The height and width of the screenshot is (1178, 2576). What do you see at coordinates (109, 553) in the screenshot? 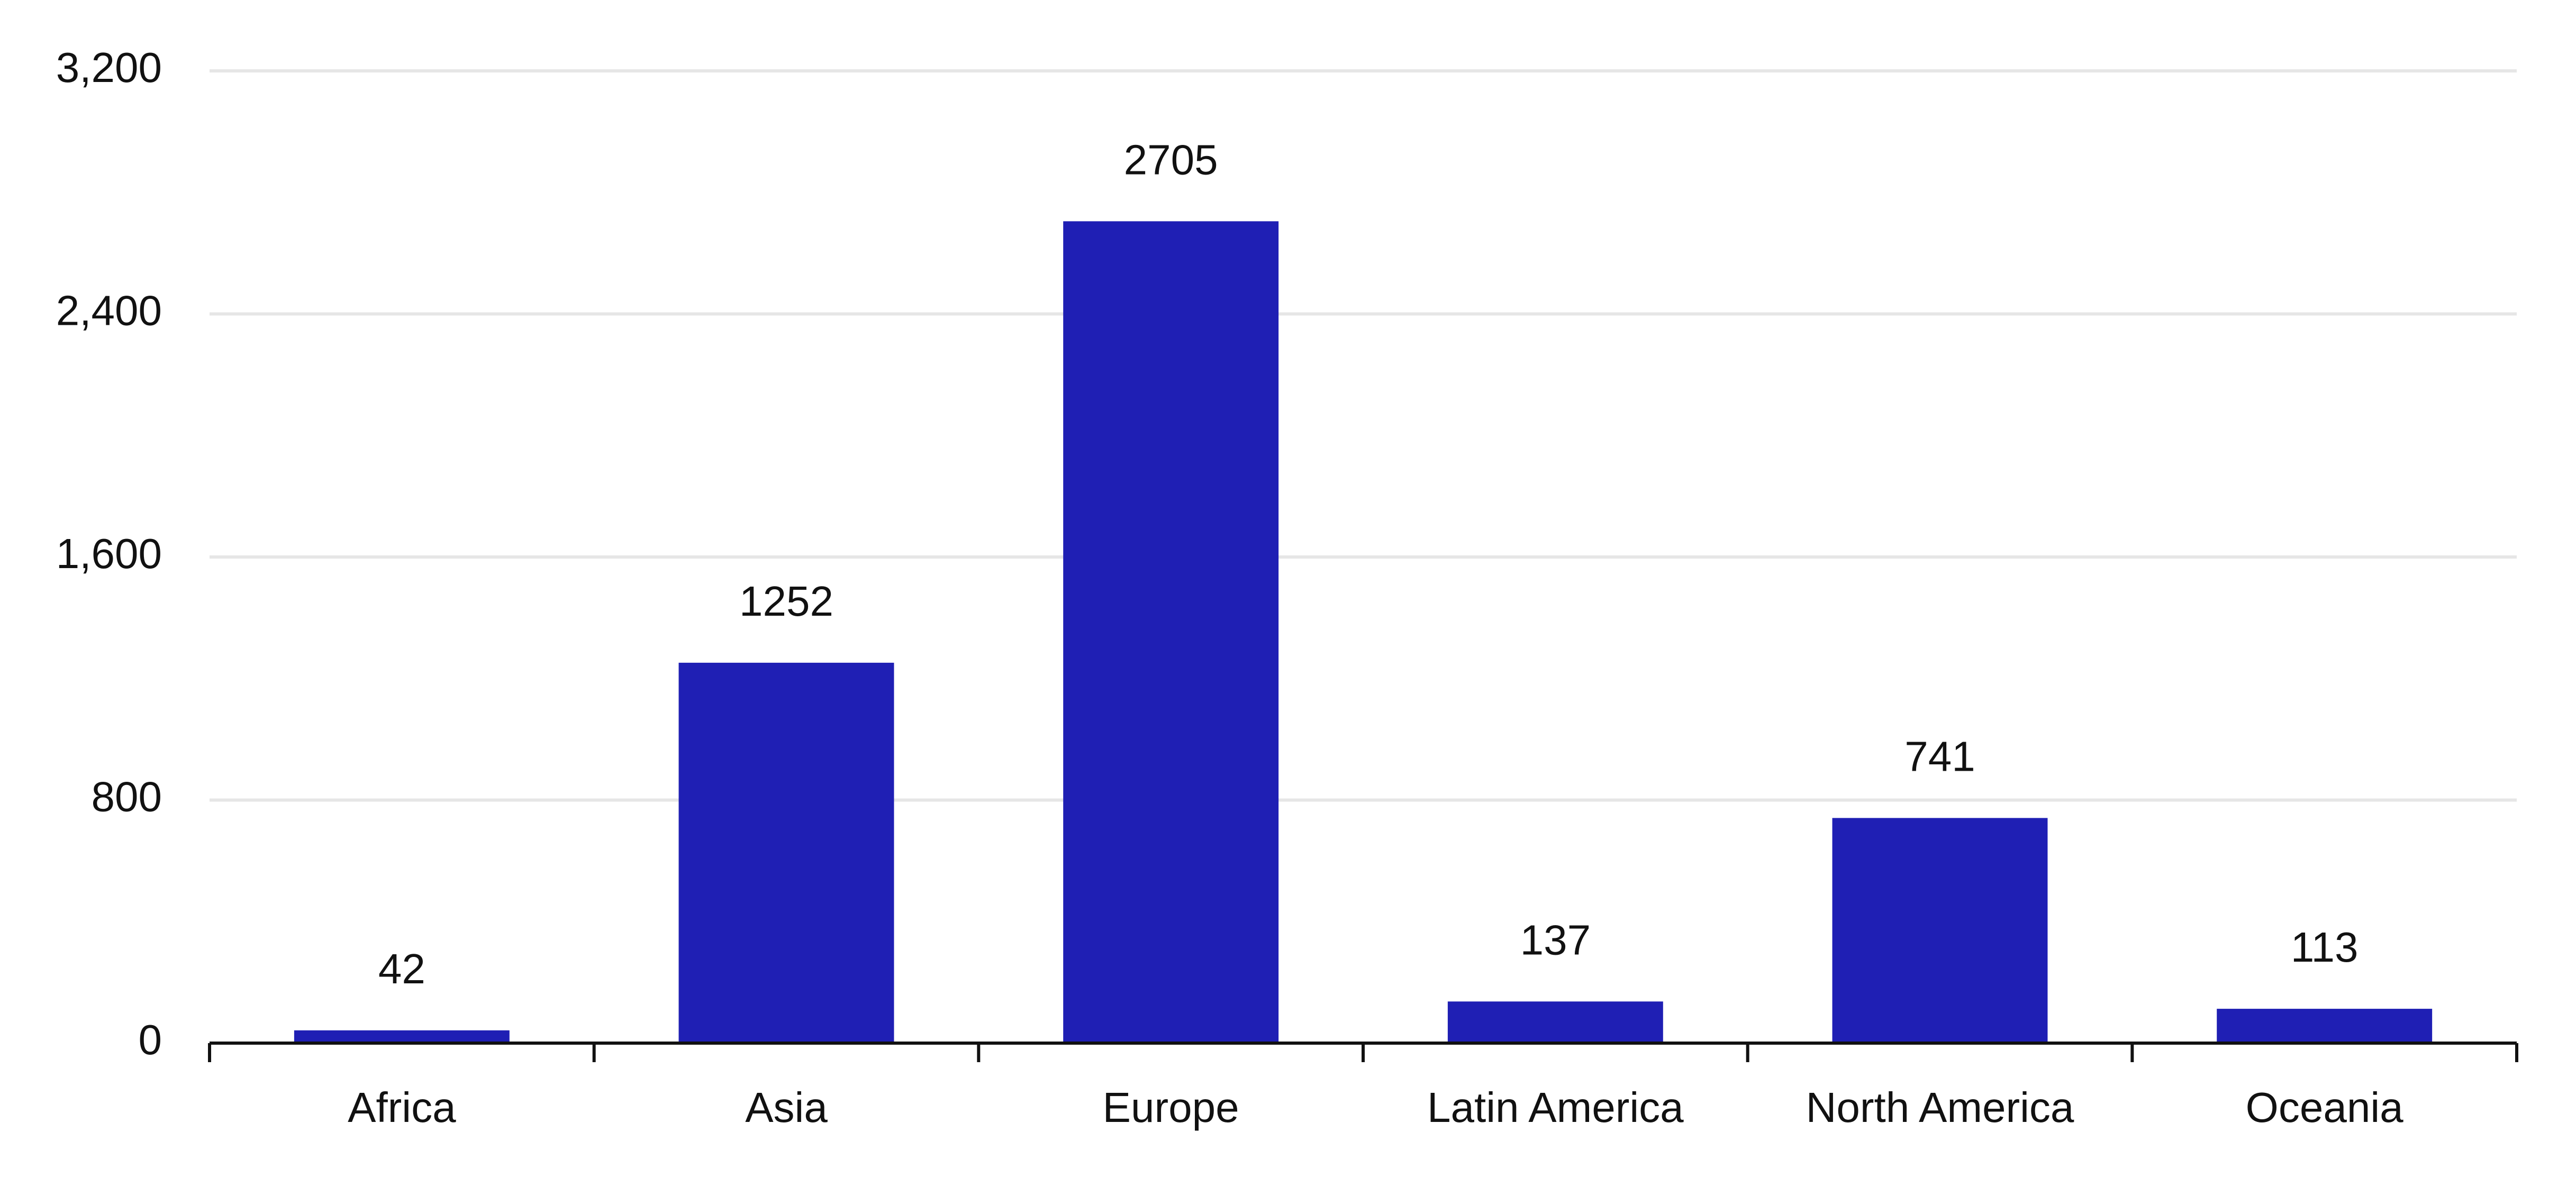
I see `y-tick-label: 1,600` at bounding box center [109, 553].